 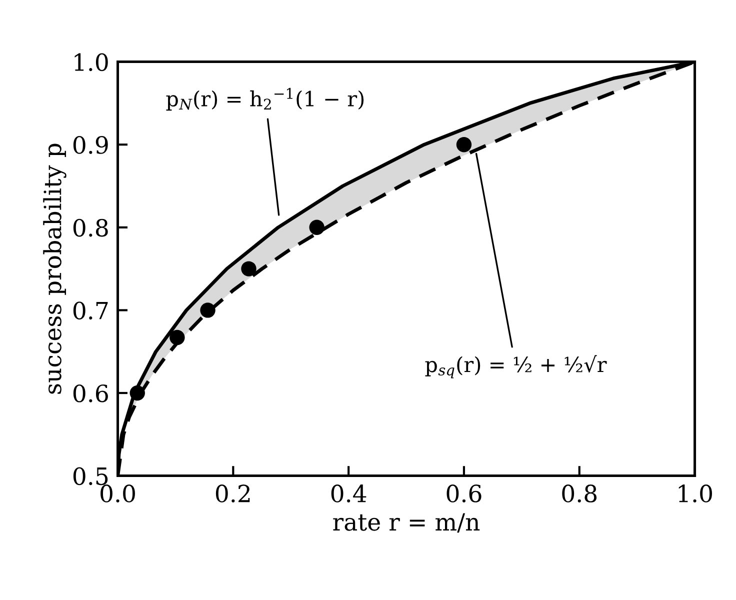 What do you see at coordinates (90, 145) in the screenshot?
I see `y-tick-label: 0.9` at bounding box center [90, 145].